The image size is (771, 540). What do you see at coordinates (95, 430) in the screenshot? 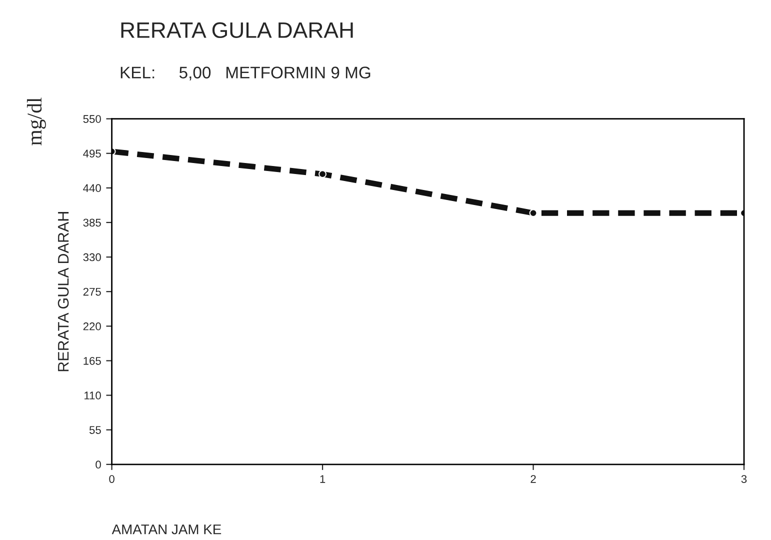
I see `y-tick-label: 55` at bounding box center [95, 430].